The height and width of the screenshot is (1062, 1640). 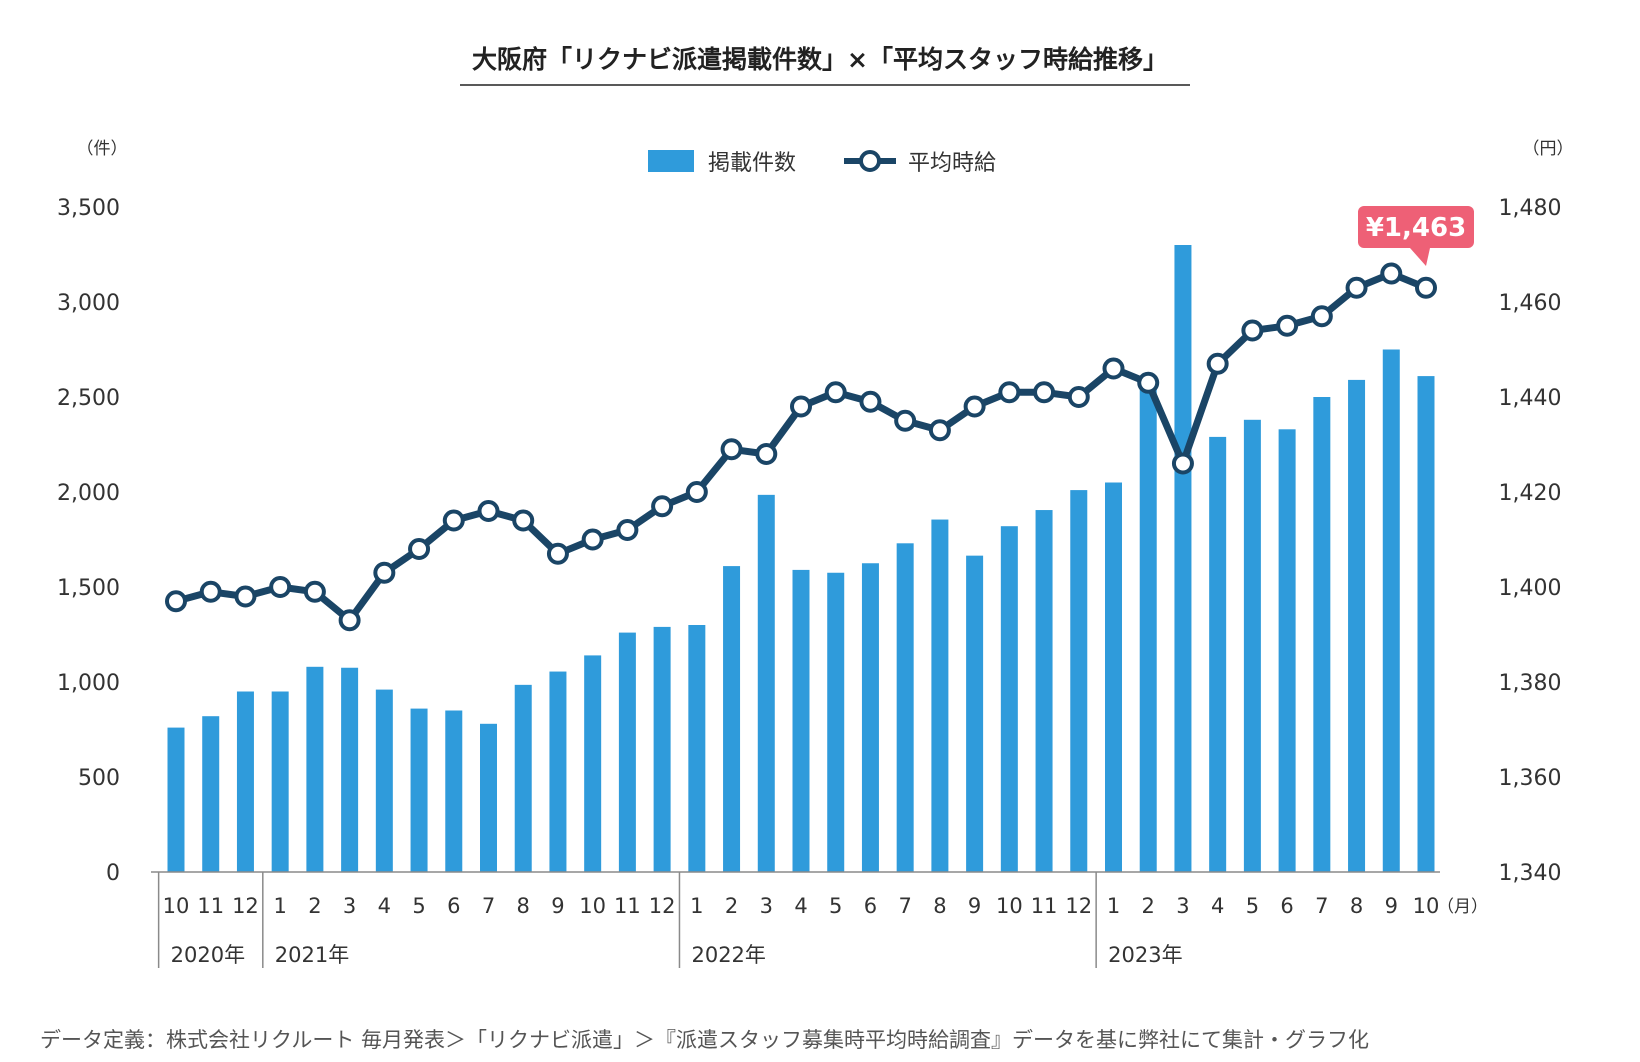 I want to click on legend-line-label: 平均時給, so click(x=952, y=163).